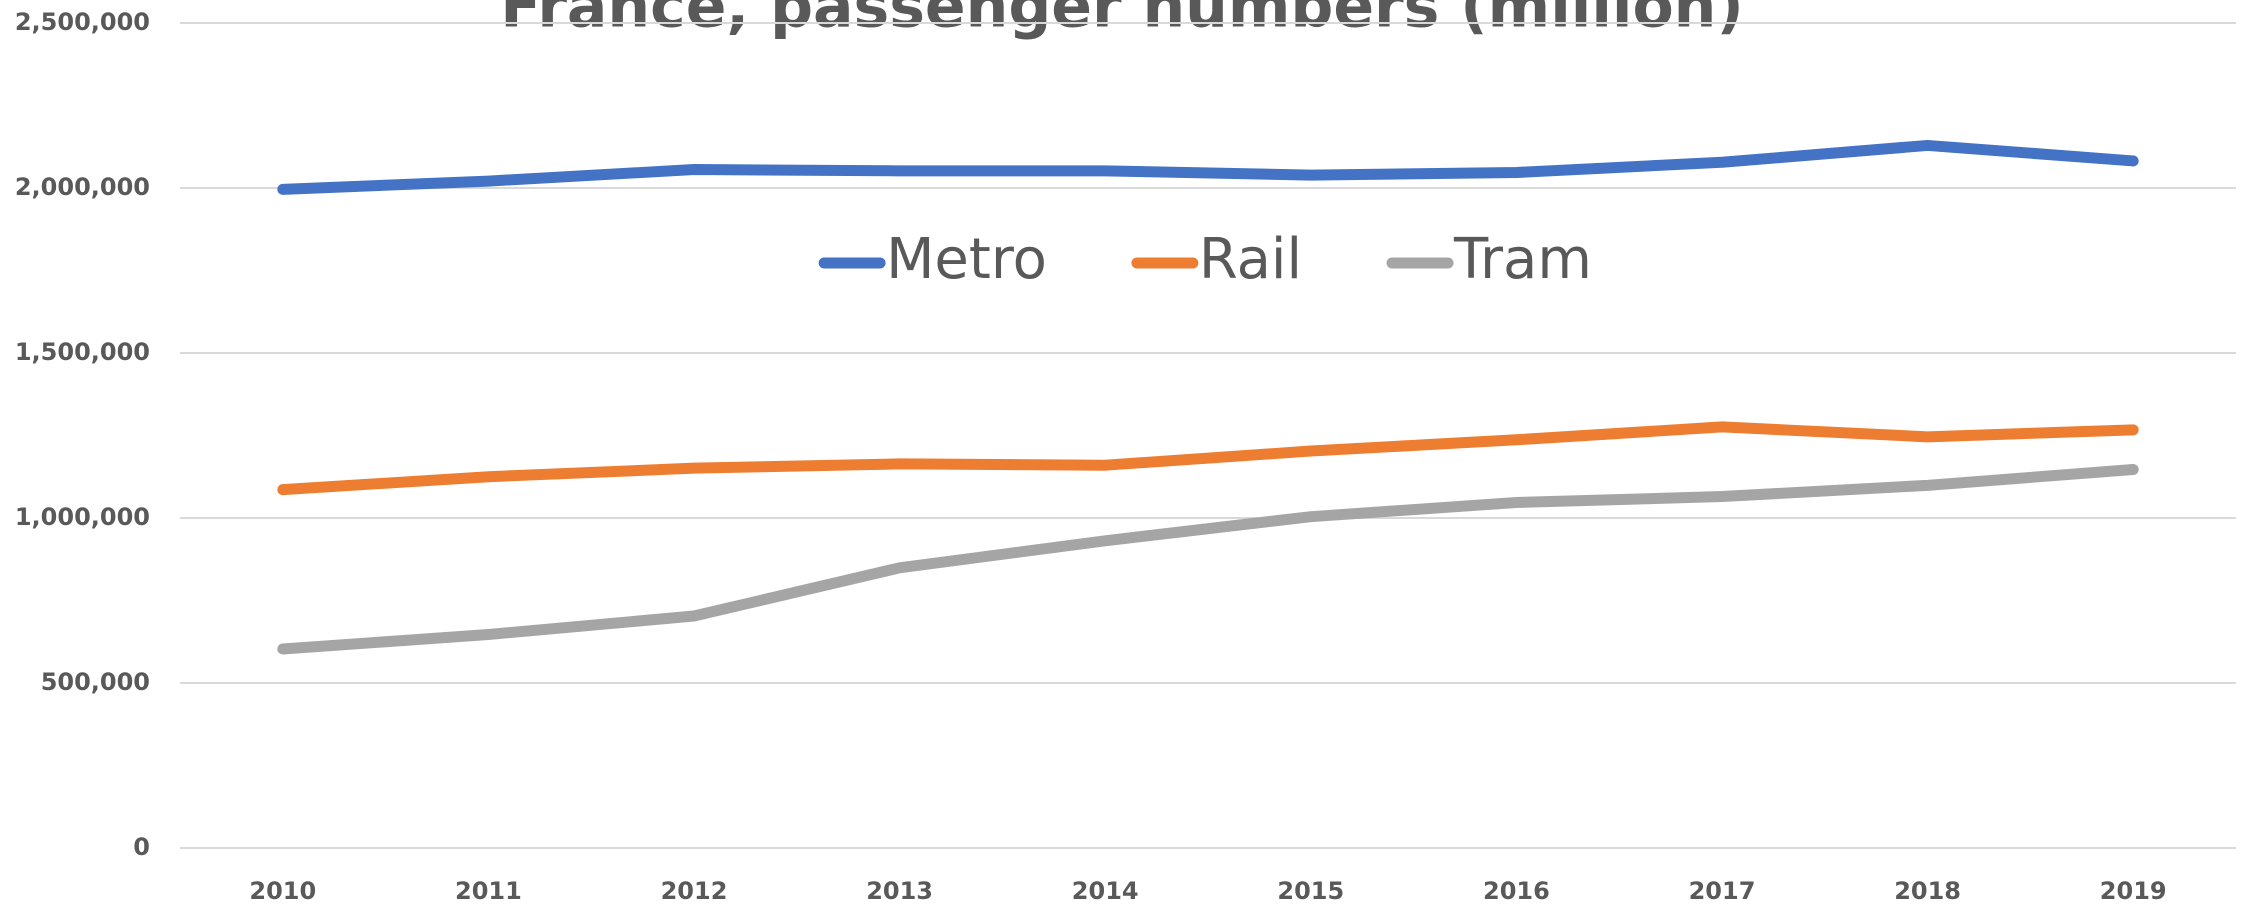  Describe the element at coordinates (899, 891) in the screenshot. I see `x-tick-label: 2013` at that location.